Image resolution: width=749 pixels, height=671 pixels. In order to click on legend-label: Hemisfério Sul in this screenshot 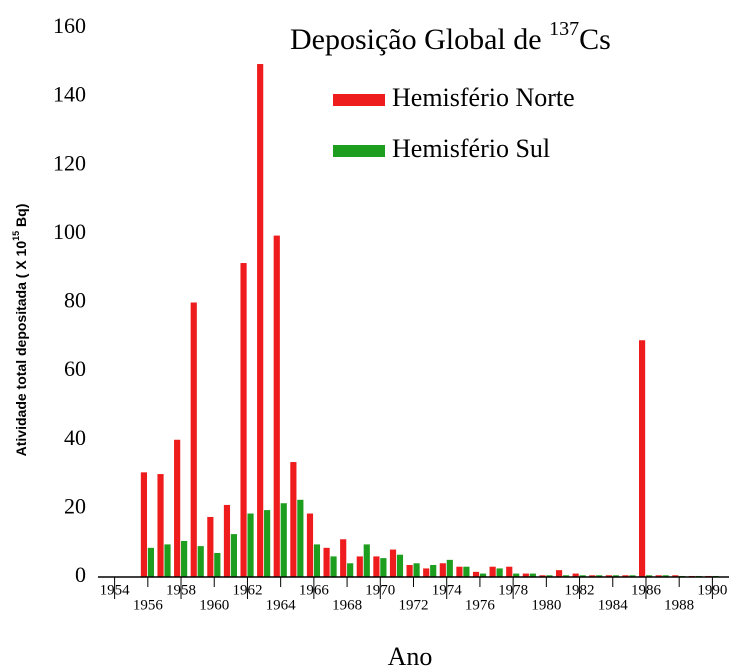, I will do `click(471, 148)`.